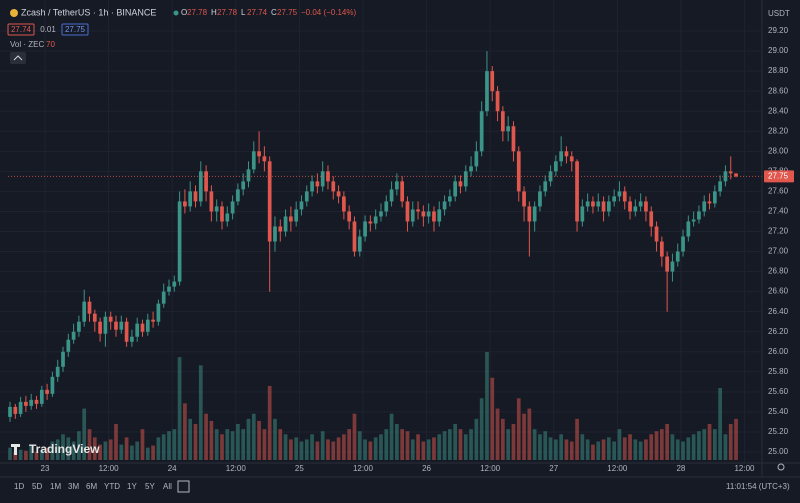  I want to click on currency: USDT, so click(779, 13).